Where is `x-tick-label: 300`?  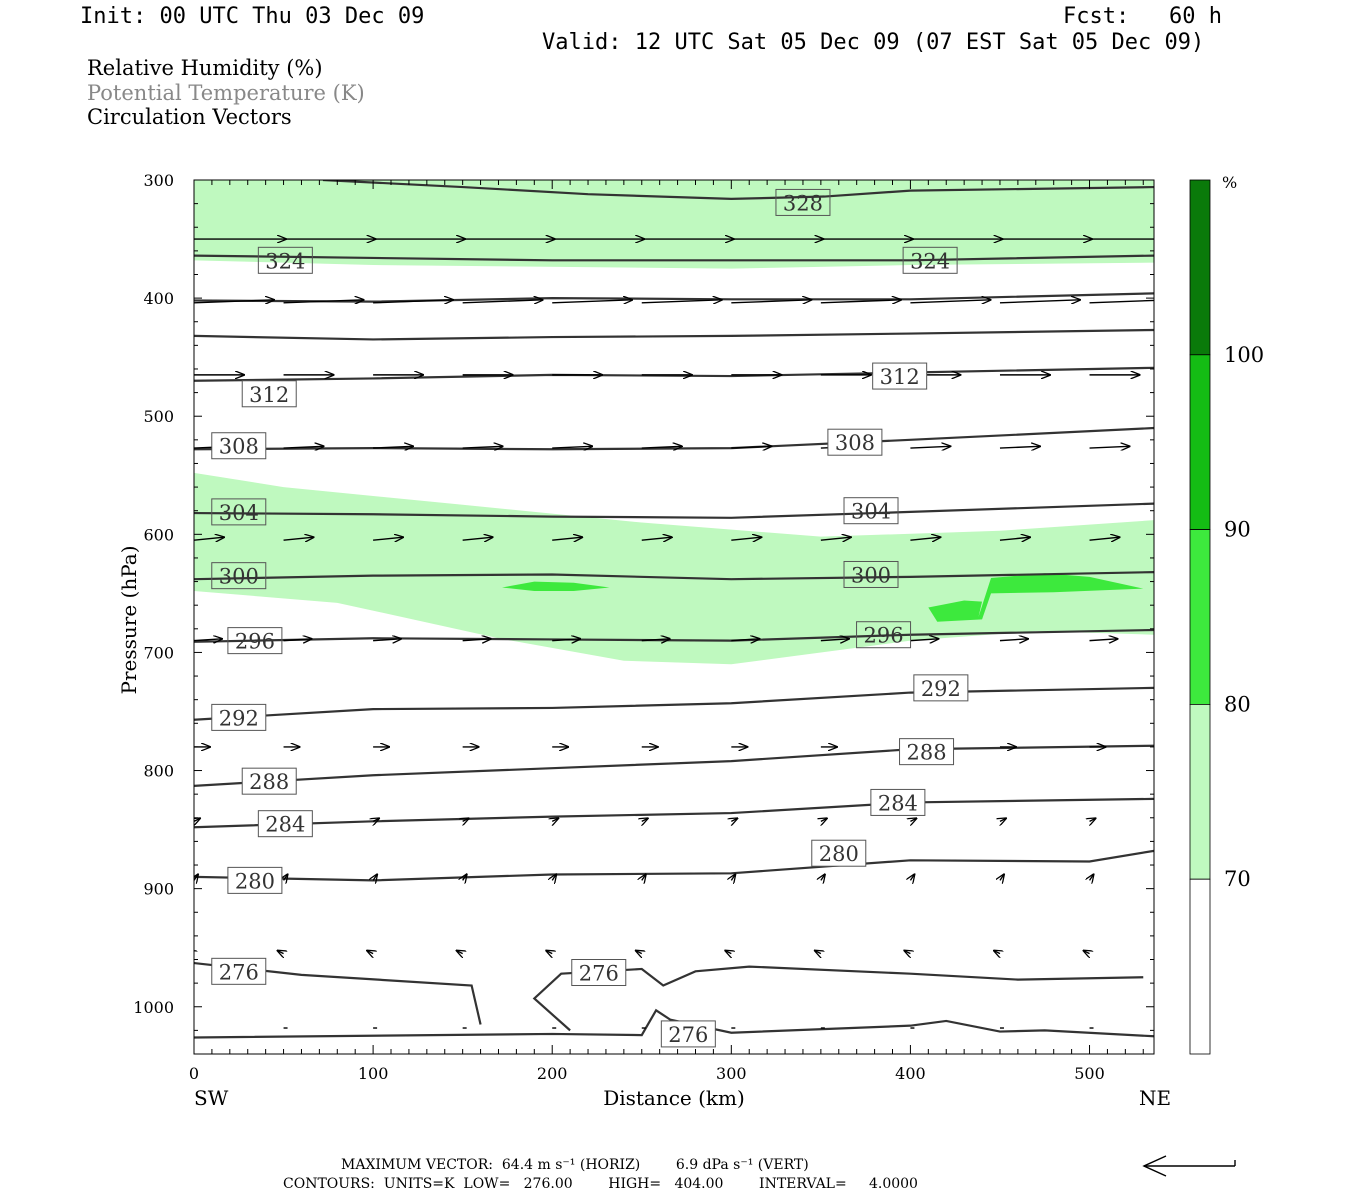
x-tick-label: 300 is located at coordinates (731, 1073).